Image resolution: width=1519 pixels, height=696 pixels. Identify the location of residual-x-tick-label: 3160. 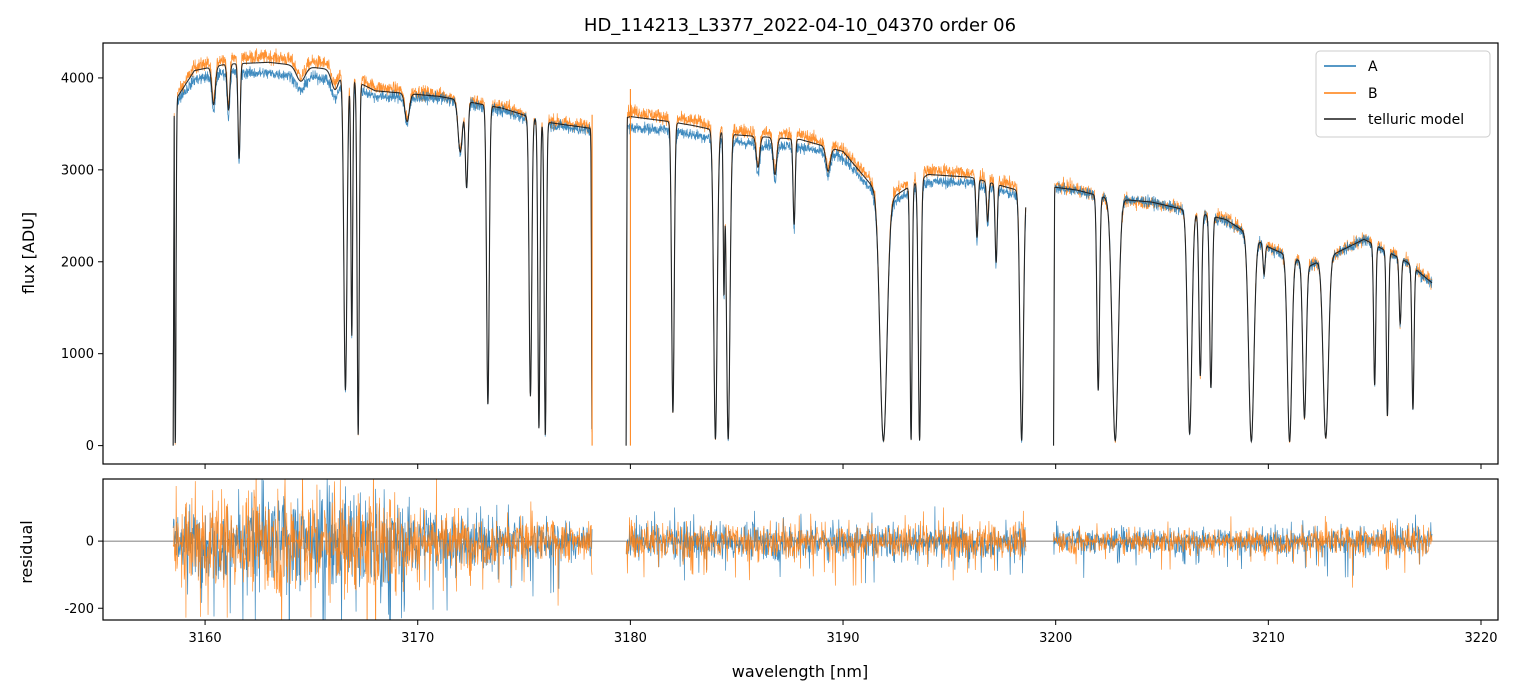
(205, 638).